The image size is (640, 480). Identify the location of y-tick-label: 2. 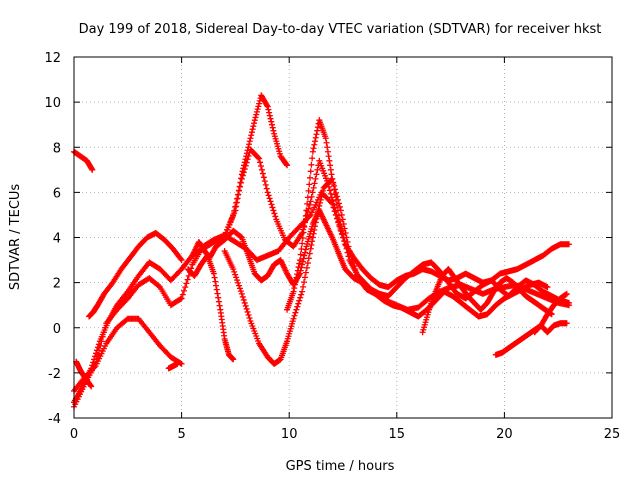
(57, 284).